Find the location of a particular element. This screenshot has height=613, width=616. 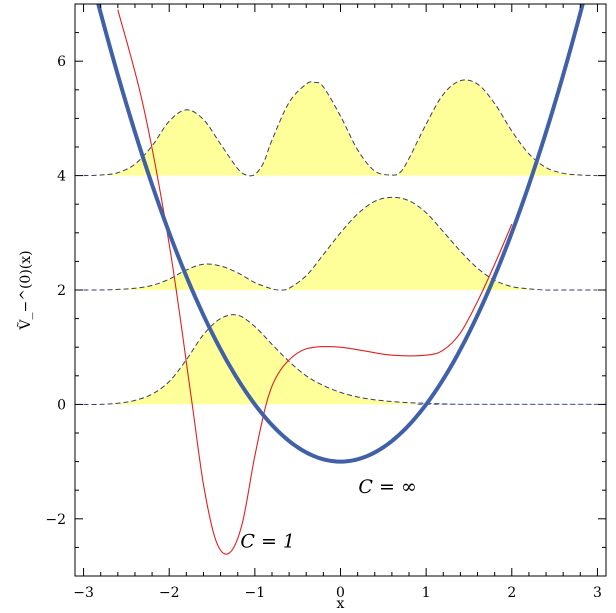

annotations: C = ∞ C = 1 is located at coordinates (328, 514).